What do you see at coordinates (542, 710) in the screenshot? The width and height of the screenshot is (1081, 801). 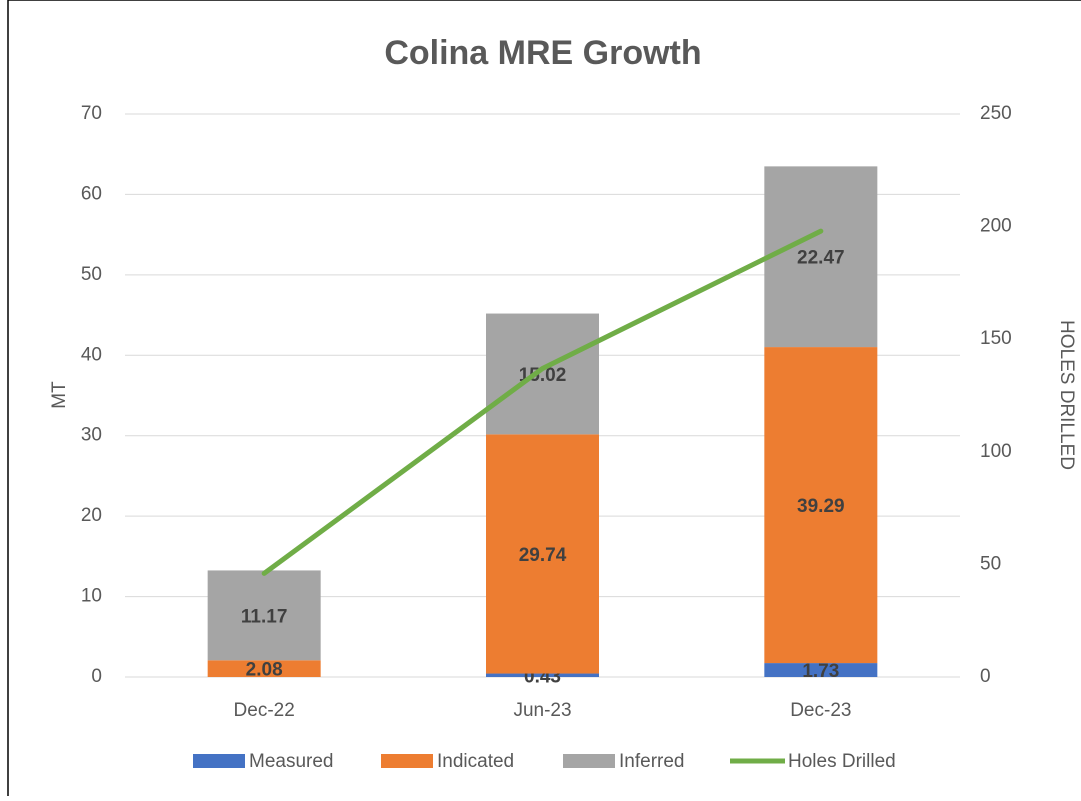 I see `x-tick-label: Jun-23` at bounding box center [542, 710].